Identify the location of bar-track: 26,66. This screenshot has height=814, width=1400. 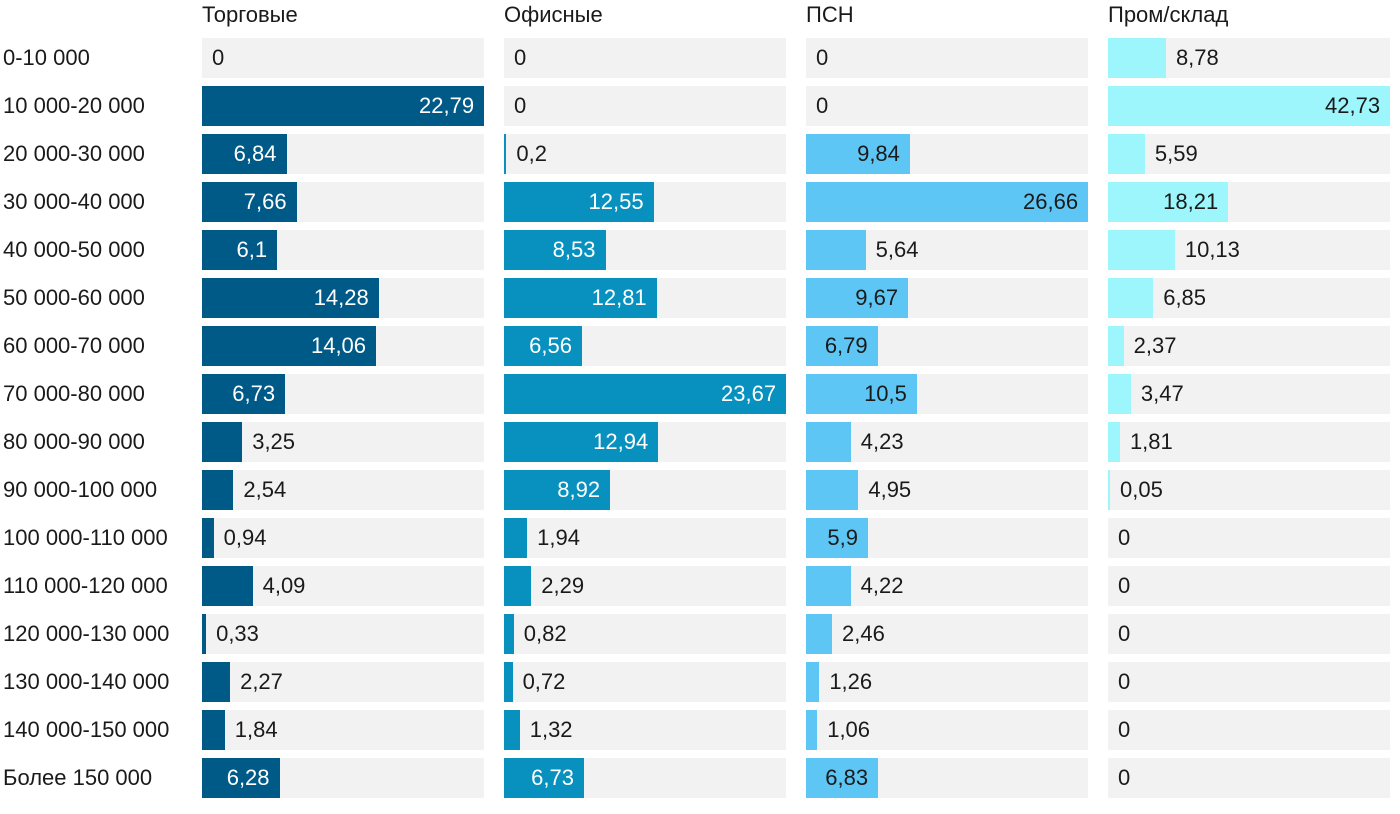
(947, 202).